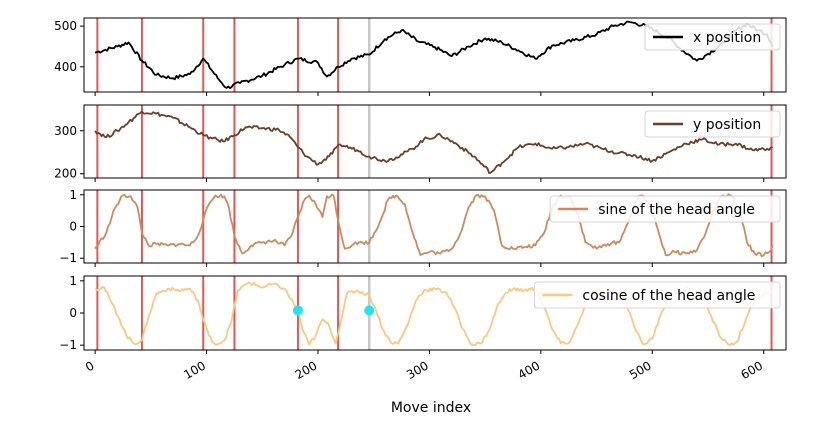 This screenshot has height=424, width=830. Describe the element at coordinates (640, 370) in the screenshot. I see `x-tick-label: 500` at that location.